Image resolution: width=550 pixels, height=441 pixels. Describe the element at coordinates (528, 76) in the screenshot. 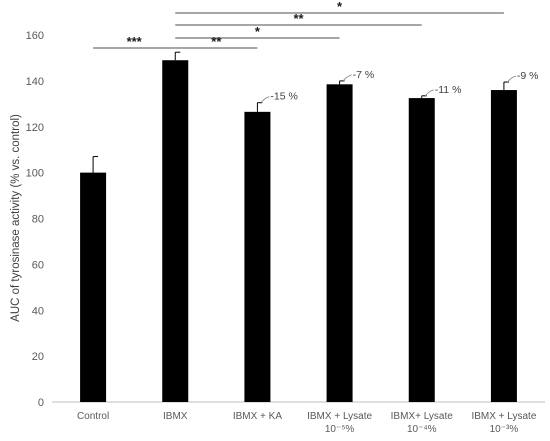

I see `data-label: -9 %` at that location.